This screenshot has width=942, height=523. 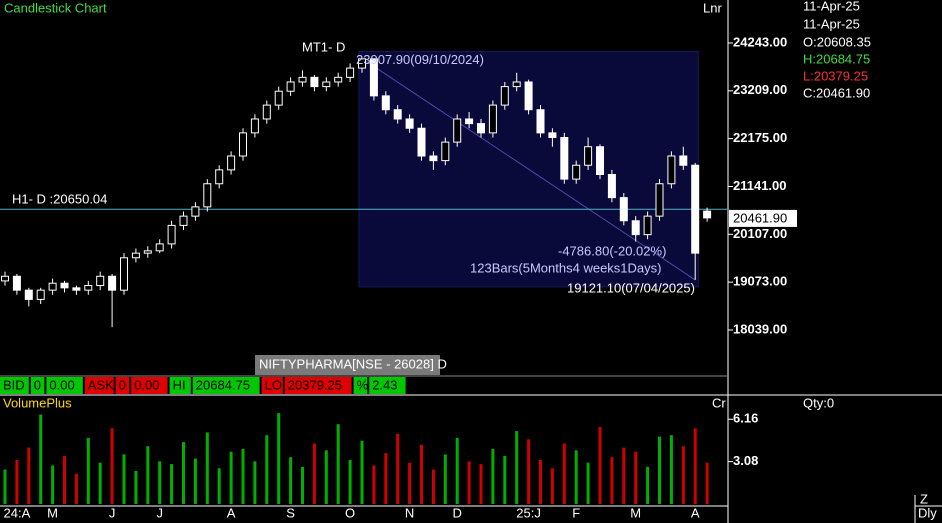 I want to click on info-qty: Qty:0, so click(x=818, y=402).